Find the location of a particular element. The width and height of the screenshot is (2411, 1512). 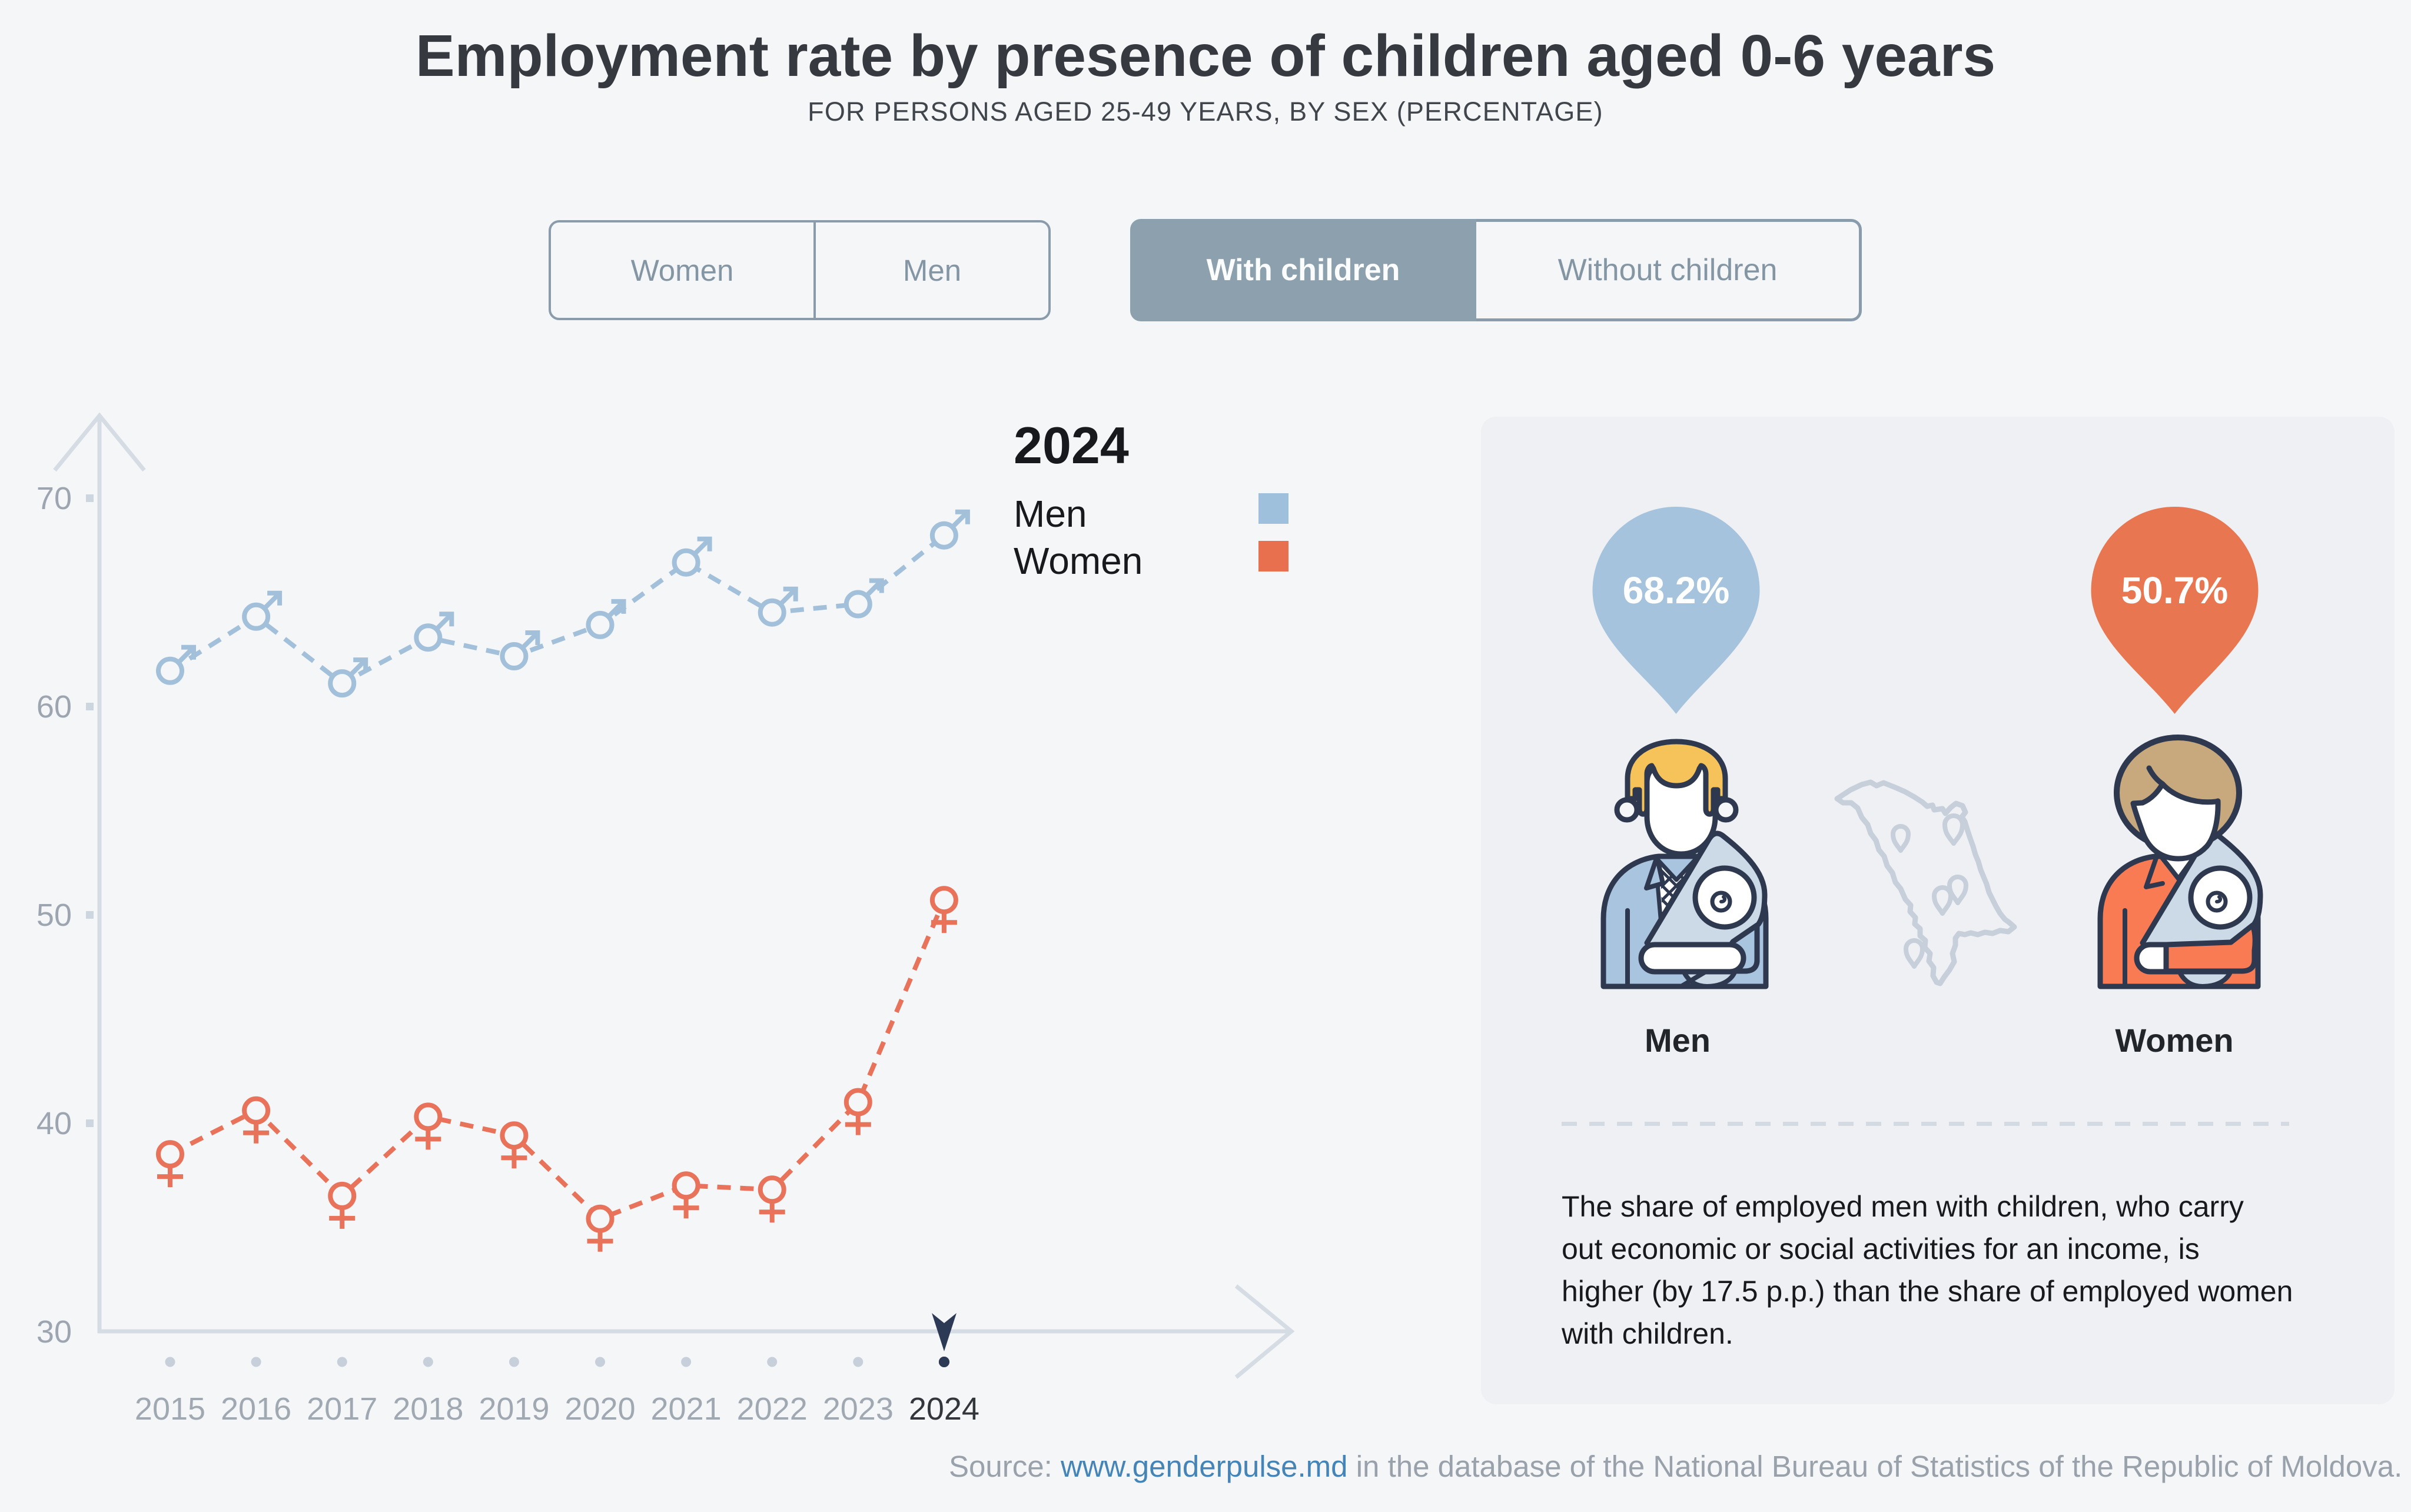

svg-text: 60 is located at coordinates (54, 707).